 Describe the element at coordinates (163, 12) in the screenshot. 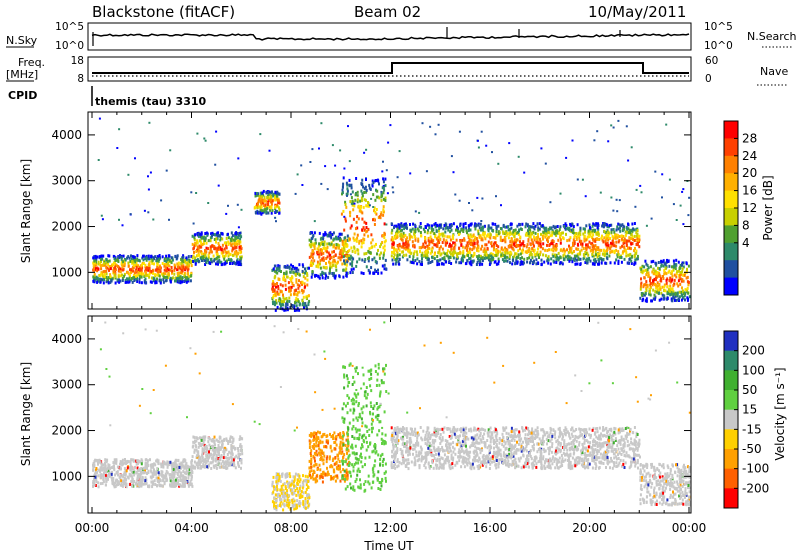

I see `station-title: Blackstone (fitACF)` at that location.